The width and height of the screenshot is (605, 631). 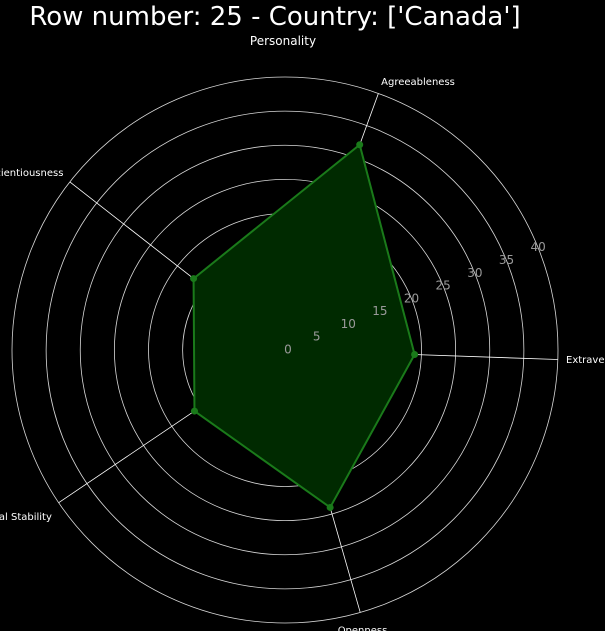 I want to click on chart-title: Row number: 25 - Country: ['Canada'], so click(x=275, y=17).